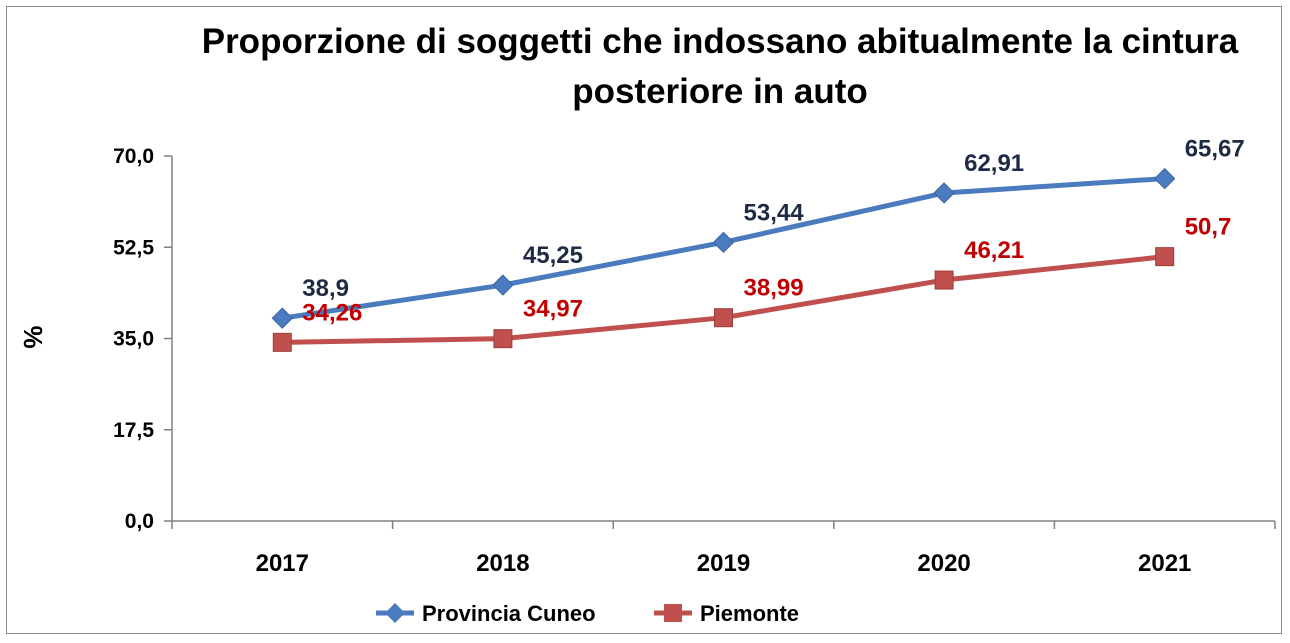  What do you see at coordinates (774, 212) in the screenshot?
I see `data-label: 53,44` at bounding box center [774, 212].